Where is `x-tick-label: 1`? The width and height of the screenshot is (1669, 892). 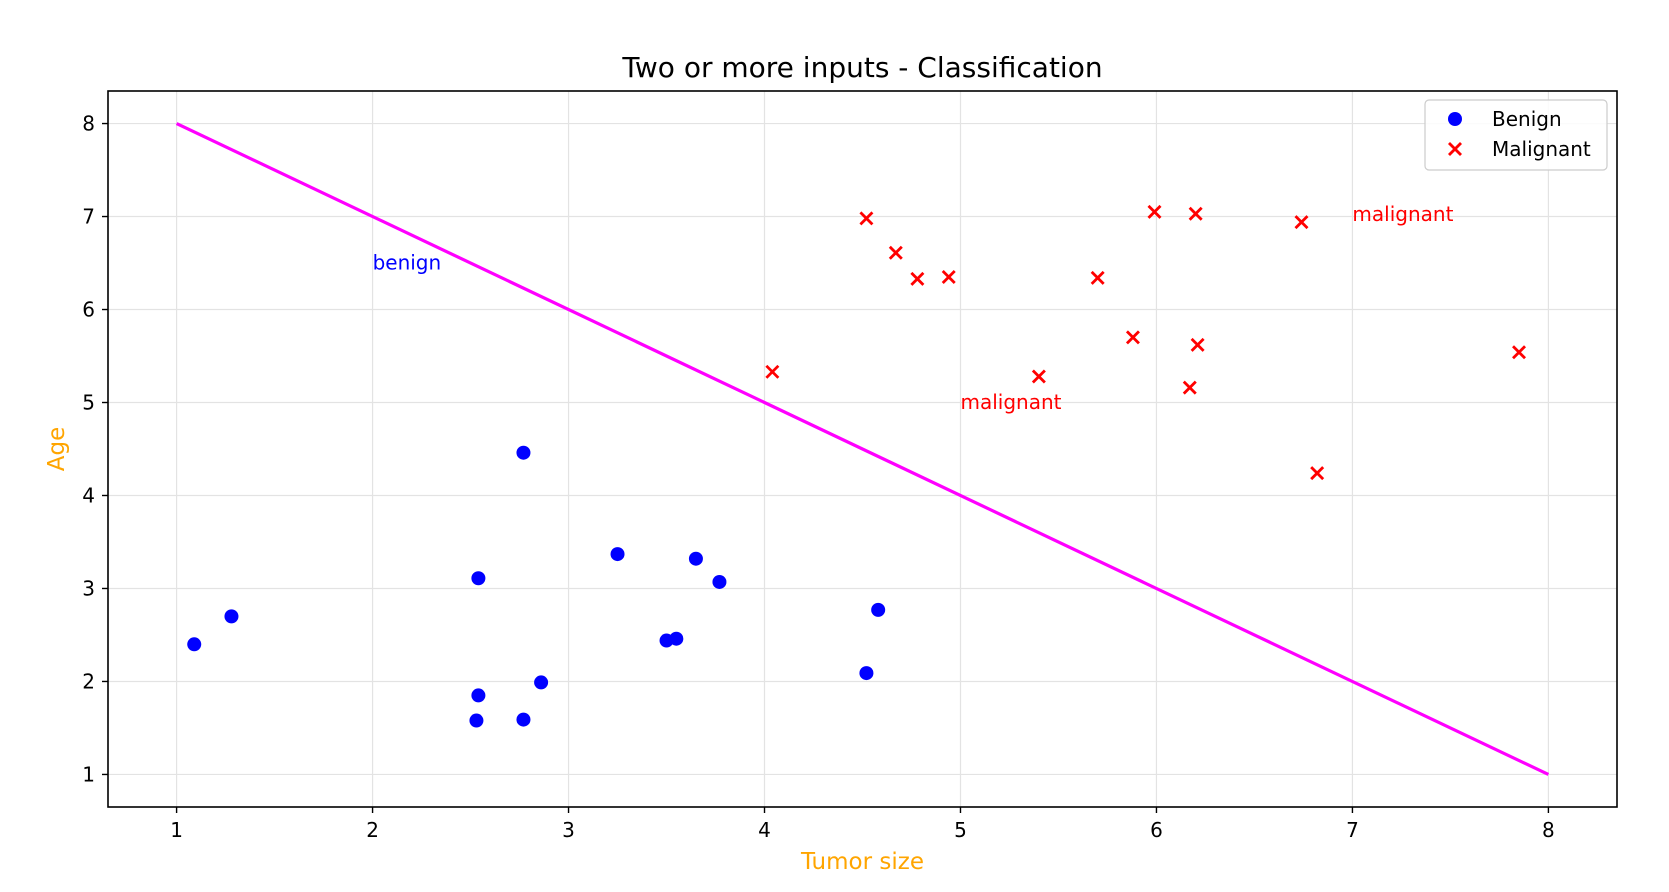
x-tick-label: 1 is located at coordinates (176, 830).